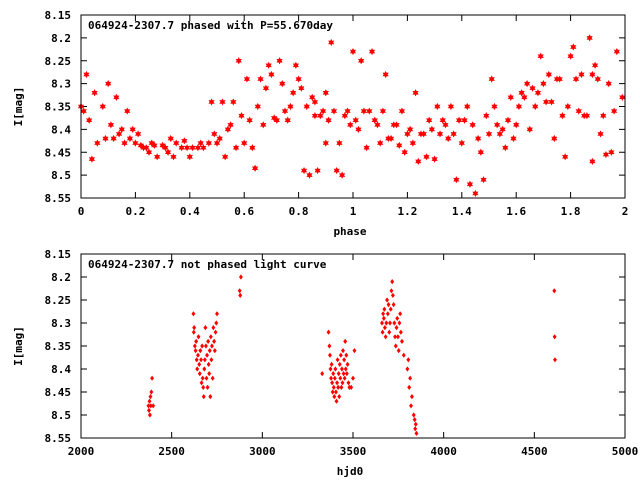 The height and width of the screenshot is (480, 640). I want to click on phased-x-tick-label: 2, so click(625, 211).